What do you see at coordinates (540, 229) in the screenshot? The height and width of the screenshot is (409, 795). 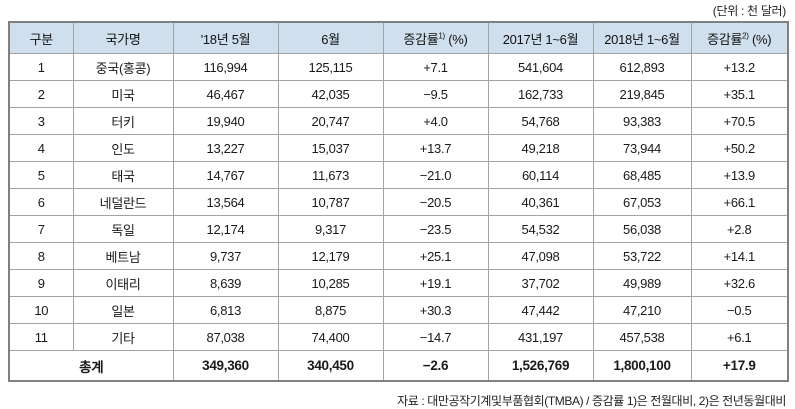 I see `cell-2017-h1: 54,532` at bounding box center [540, 229].